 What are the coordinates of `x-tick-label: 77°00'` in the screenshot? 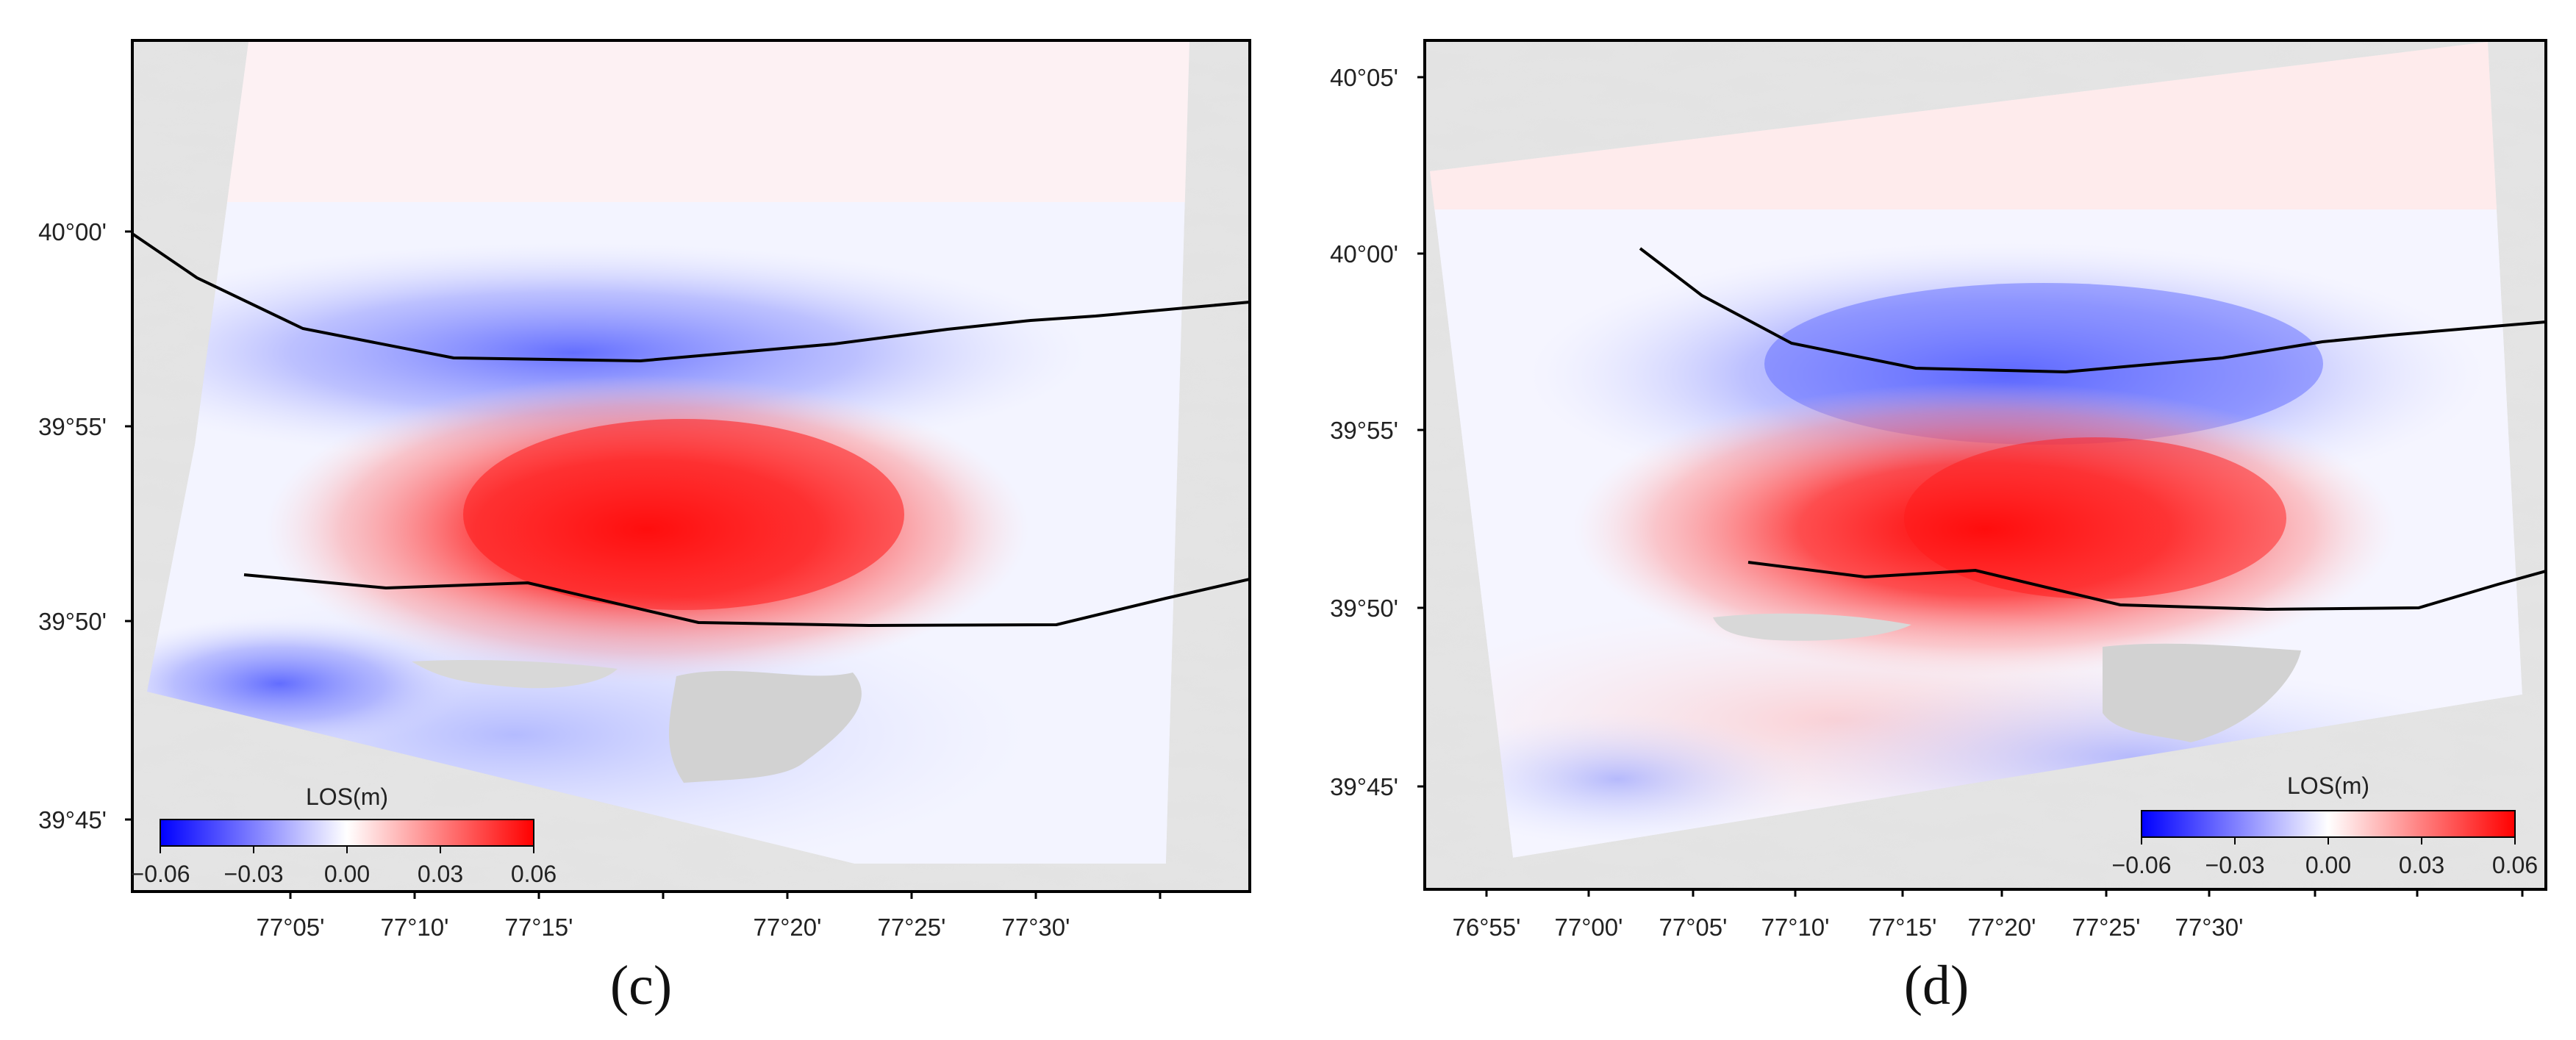 It's located at (1589, 927).